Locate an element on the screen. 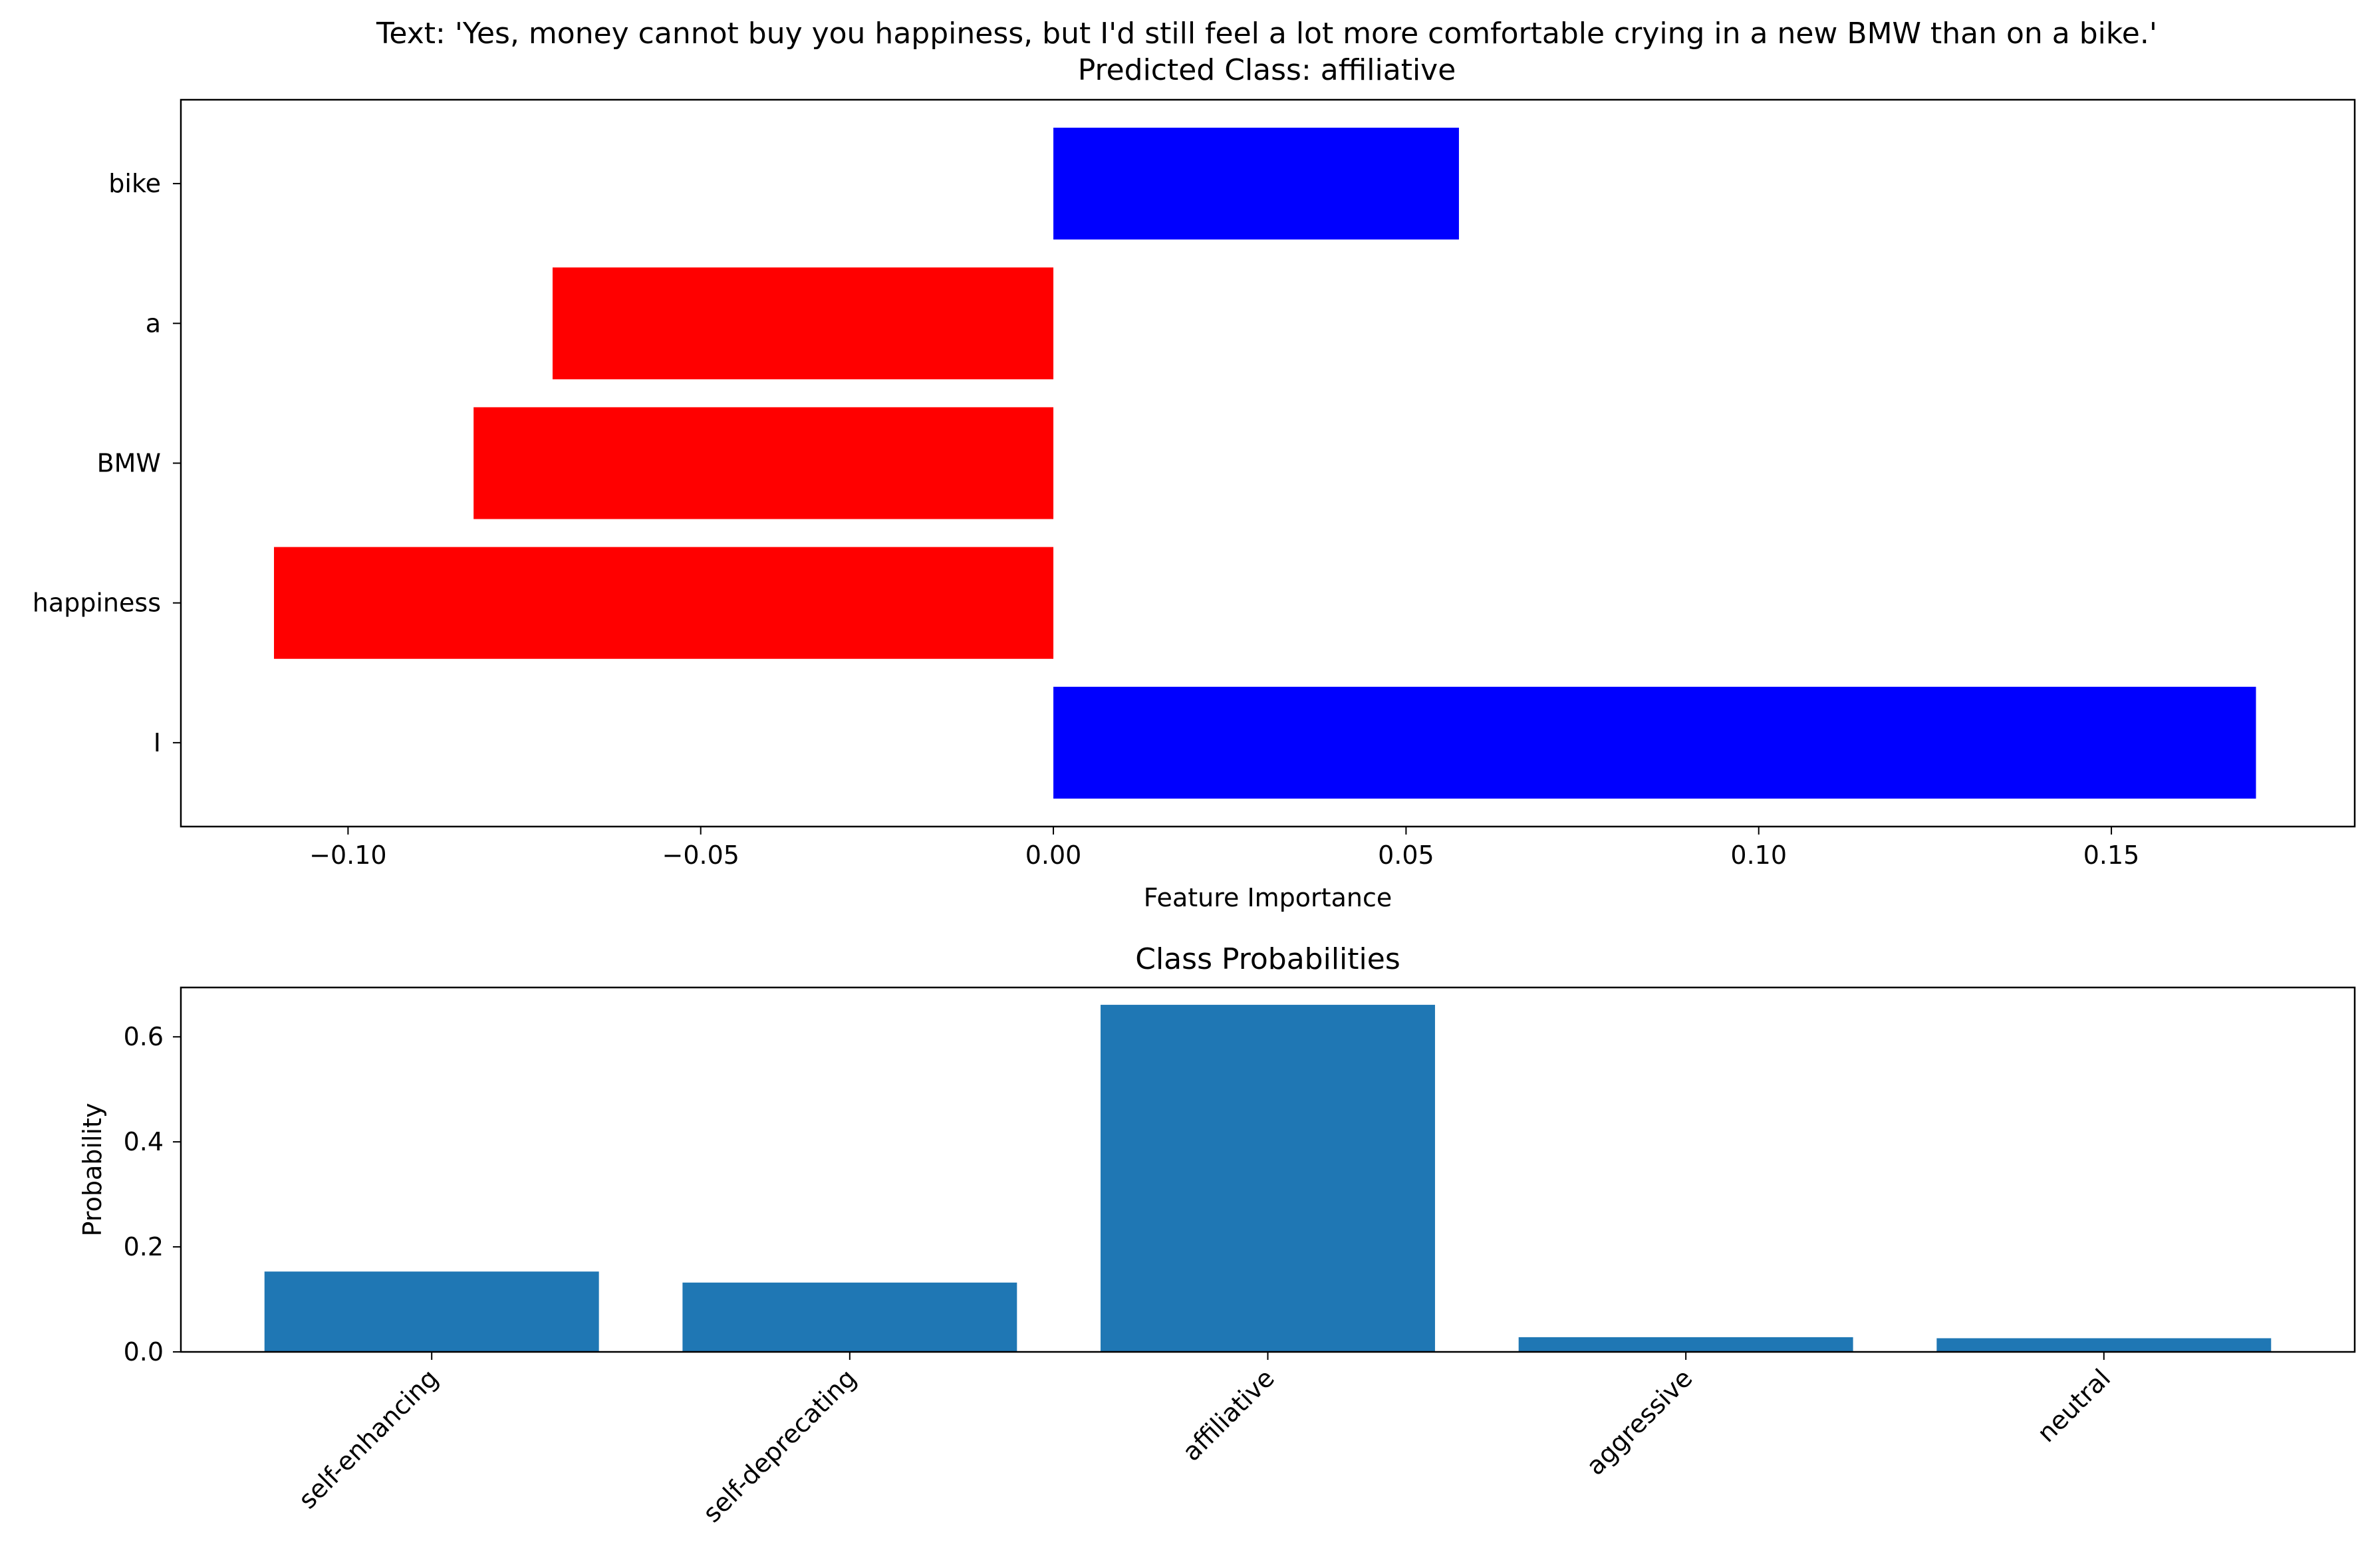 Image resolution: width=2374 pixels, height=1568 pixels. feature-importance-x-ticks: −0.10 −0.05 0.00 0.05 0.10 0.15 is located at coordinates (1224, 848).